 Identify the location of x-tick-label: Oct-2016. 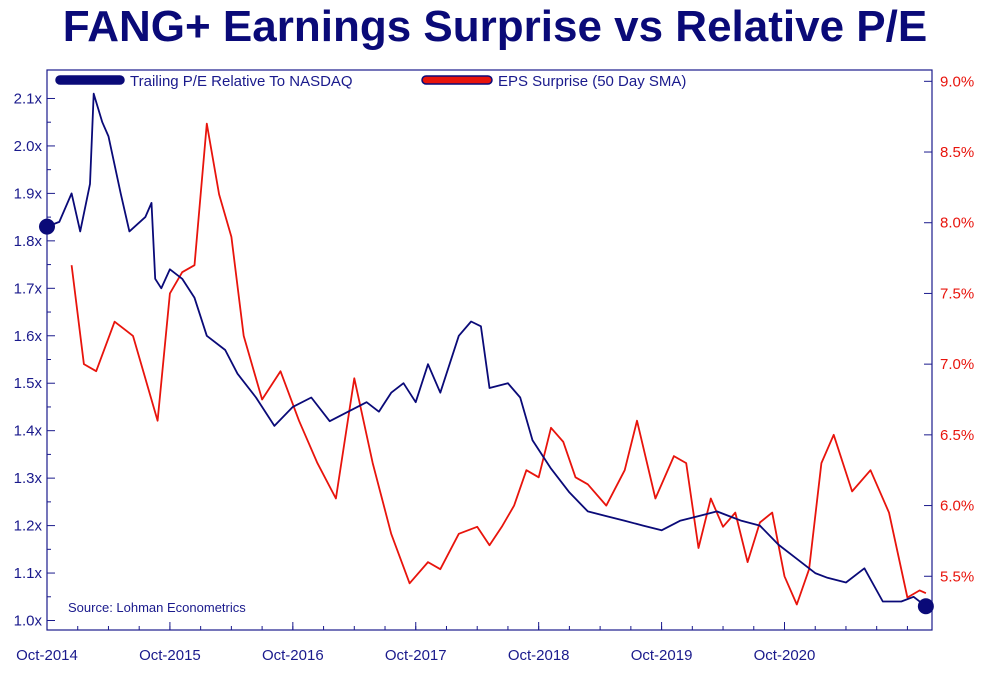
(293, 655).